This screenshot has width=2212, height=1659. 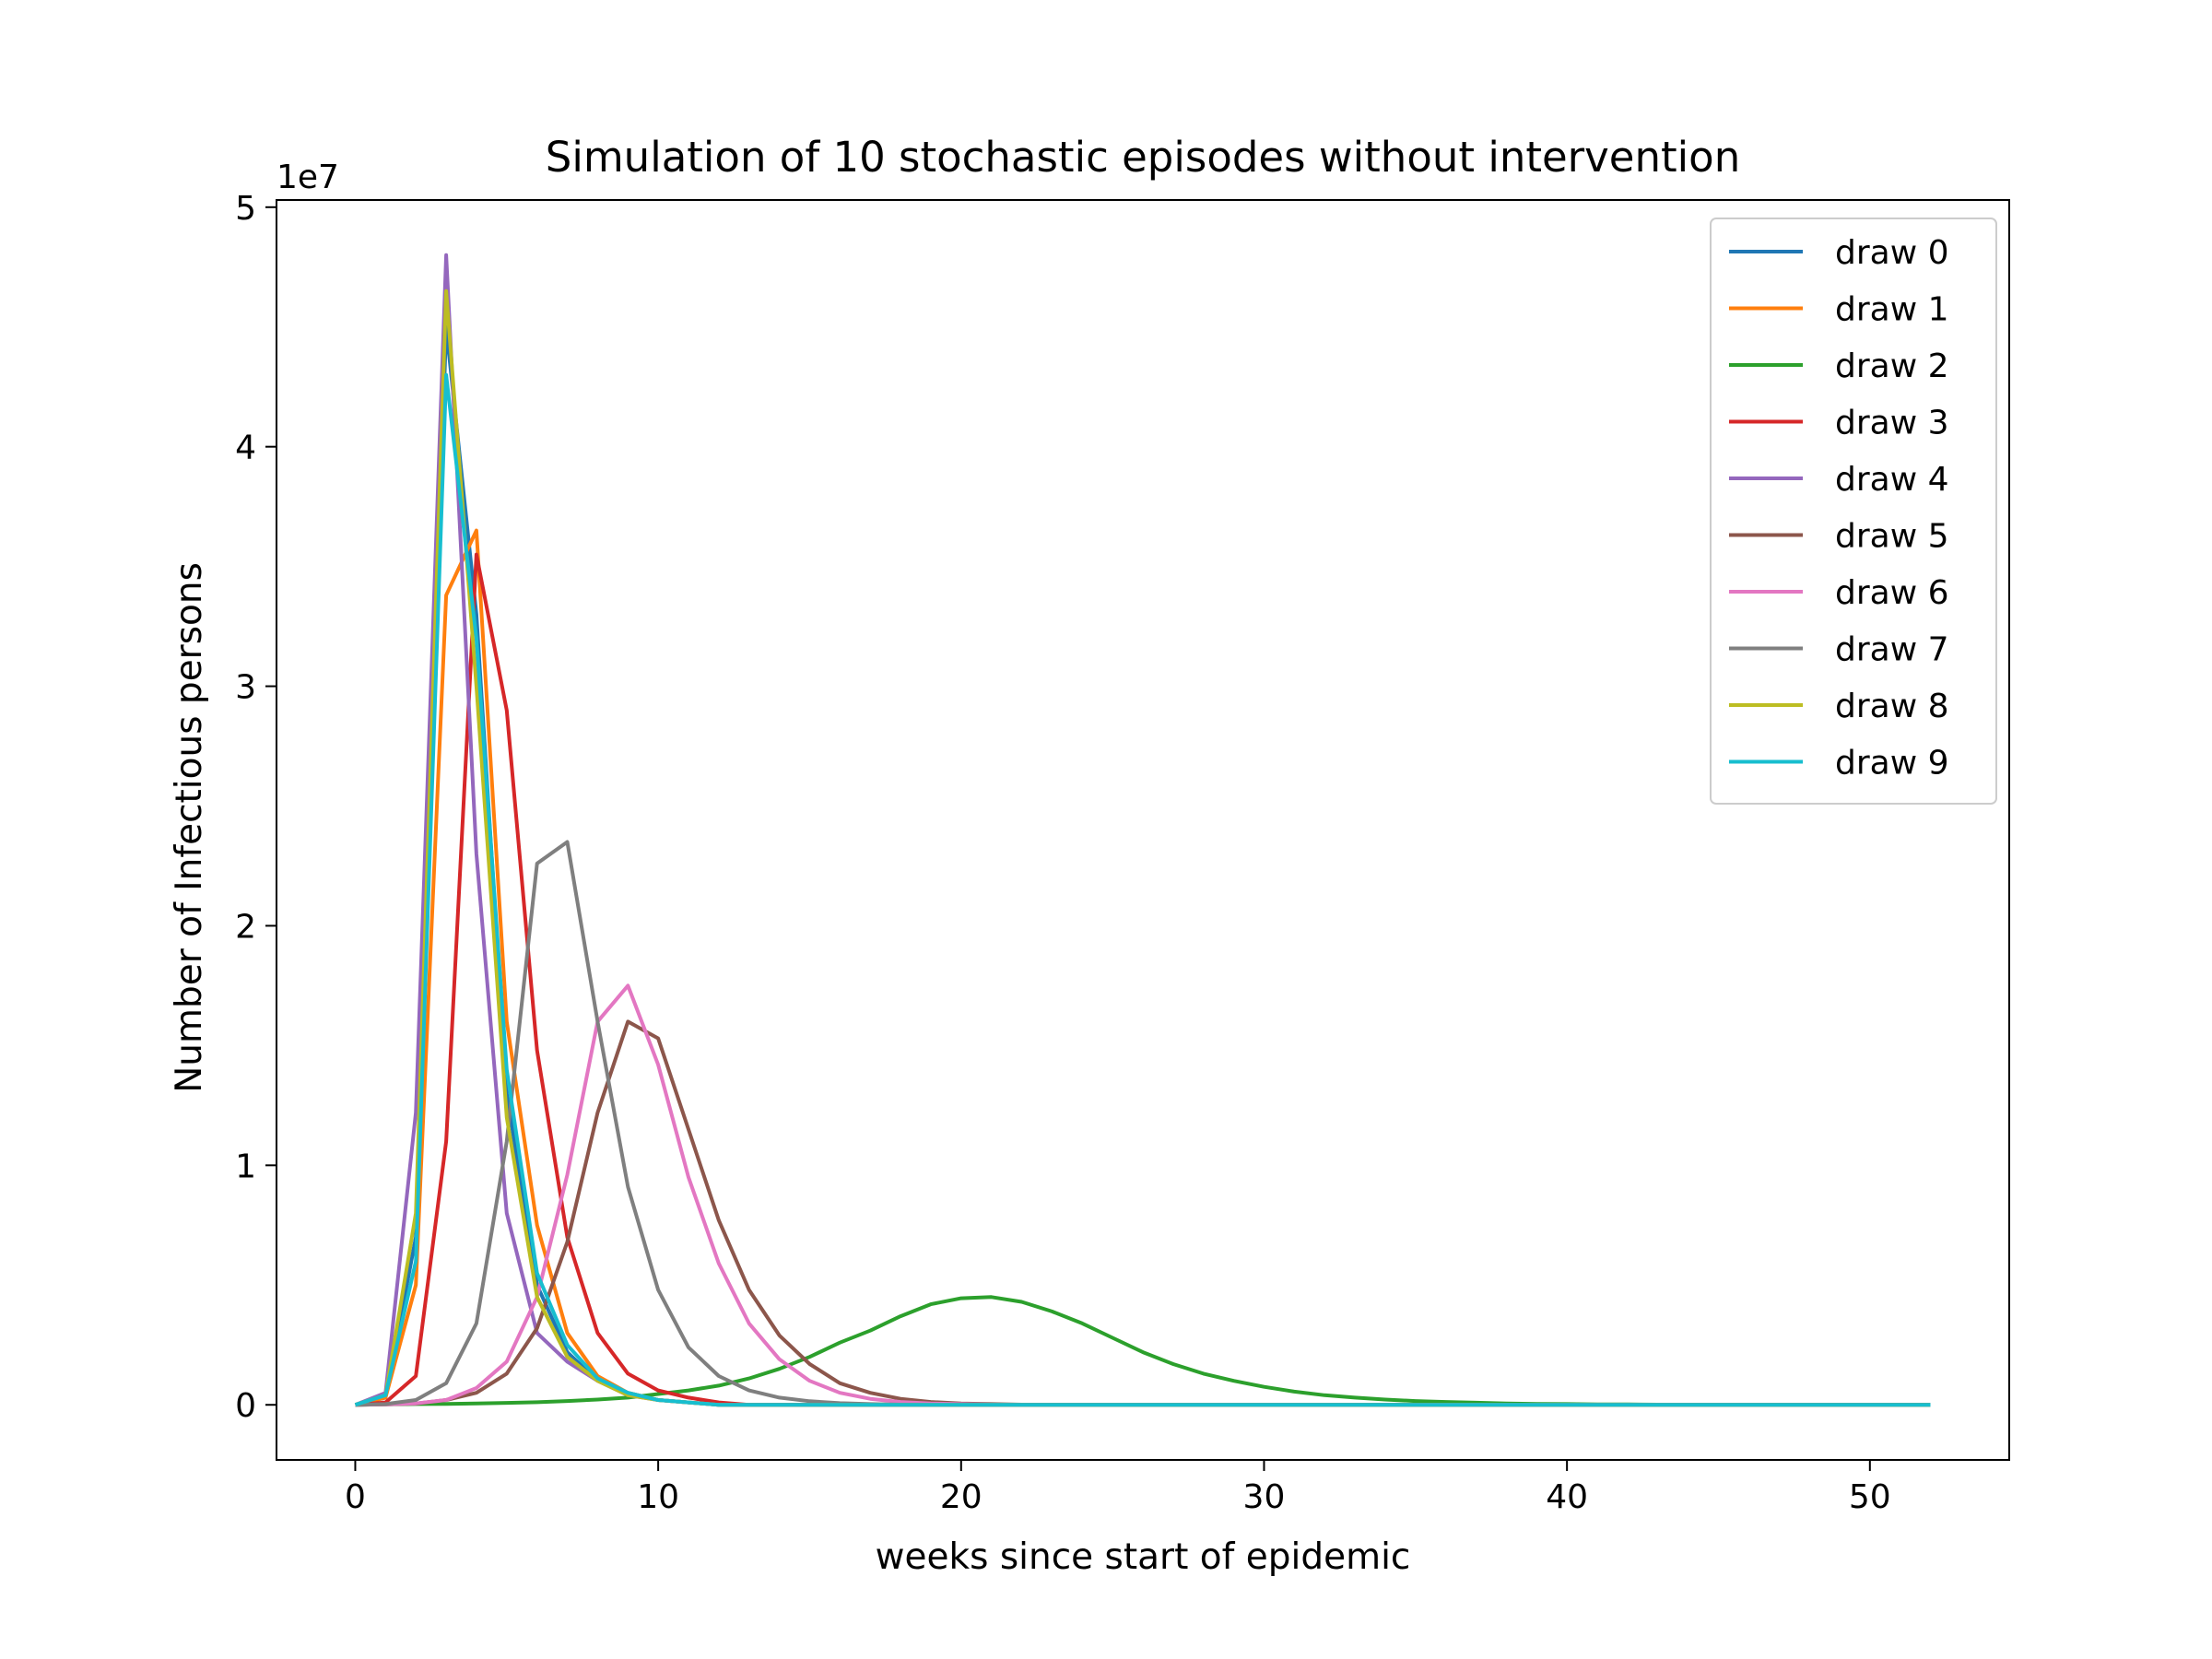 What do you see at coordinates (245, 688) in the screenshot?
I see `y-tick-label: 3` at bounding box center [245, 688].